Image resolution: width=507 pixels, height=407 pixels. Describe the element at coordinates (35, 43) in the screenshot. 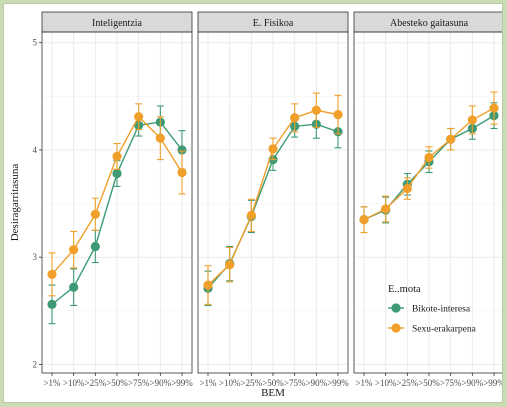

I see `y-tick-label: 5` at that location.